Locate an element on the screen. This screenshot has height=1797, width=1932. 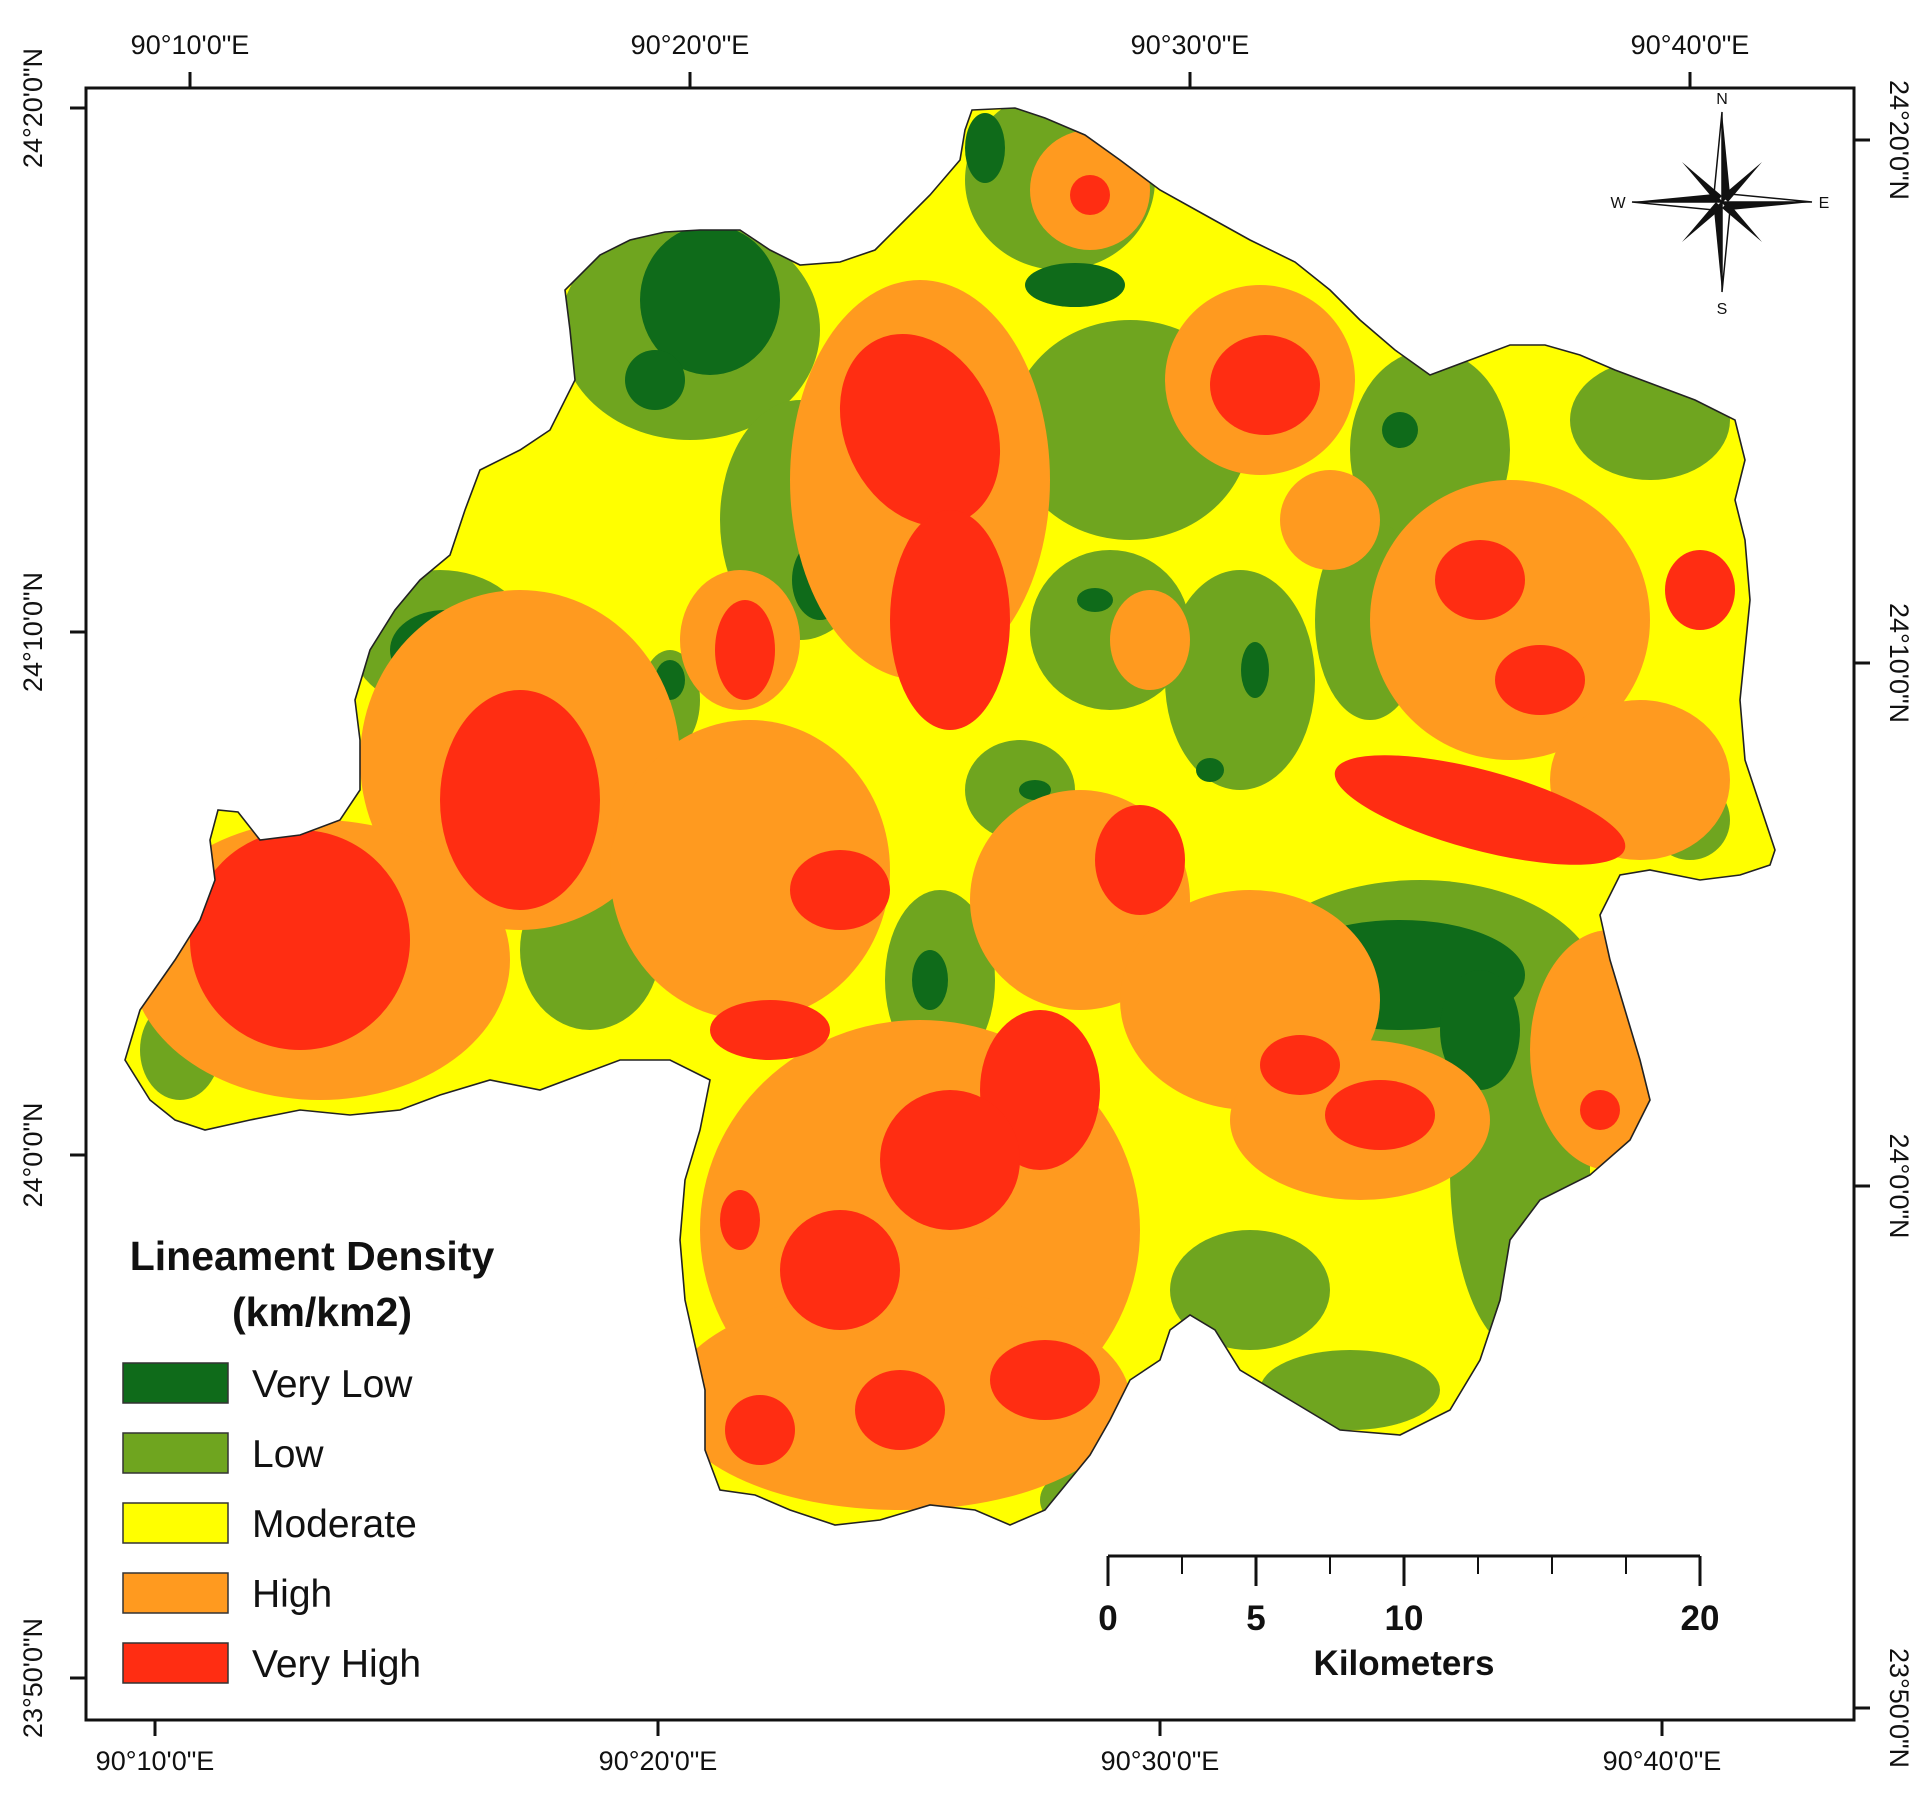
right-latitude-label: 24°10'0"N is located at coordinates (1899, 663).